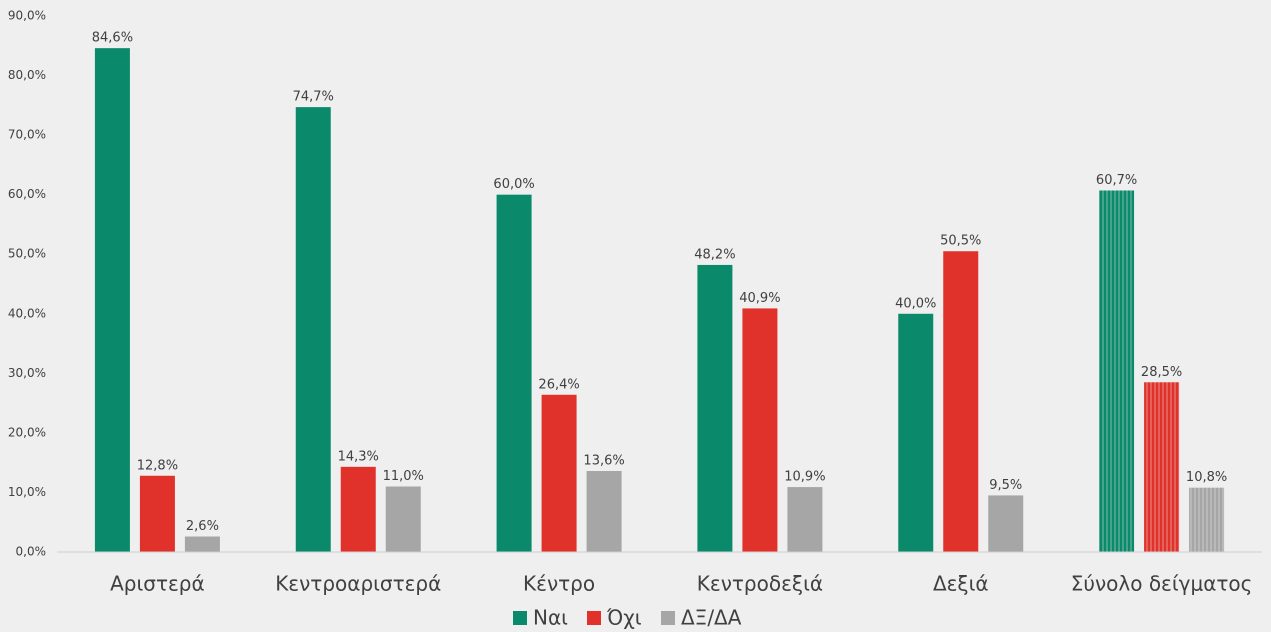  What do you see at coordinates (27, 373) in the screenshot?
I see `y-tick-label: 30,0%` at bounding box center [27, 373].